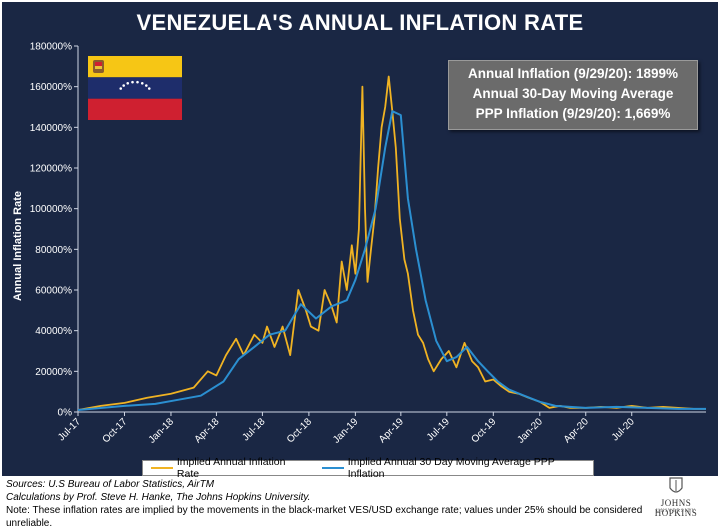  What do you see at coordinates (53, 331) in the screenshot?
I see `y-tick-label: 40000%` at bounding box center [53, 331].